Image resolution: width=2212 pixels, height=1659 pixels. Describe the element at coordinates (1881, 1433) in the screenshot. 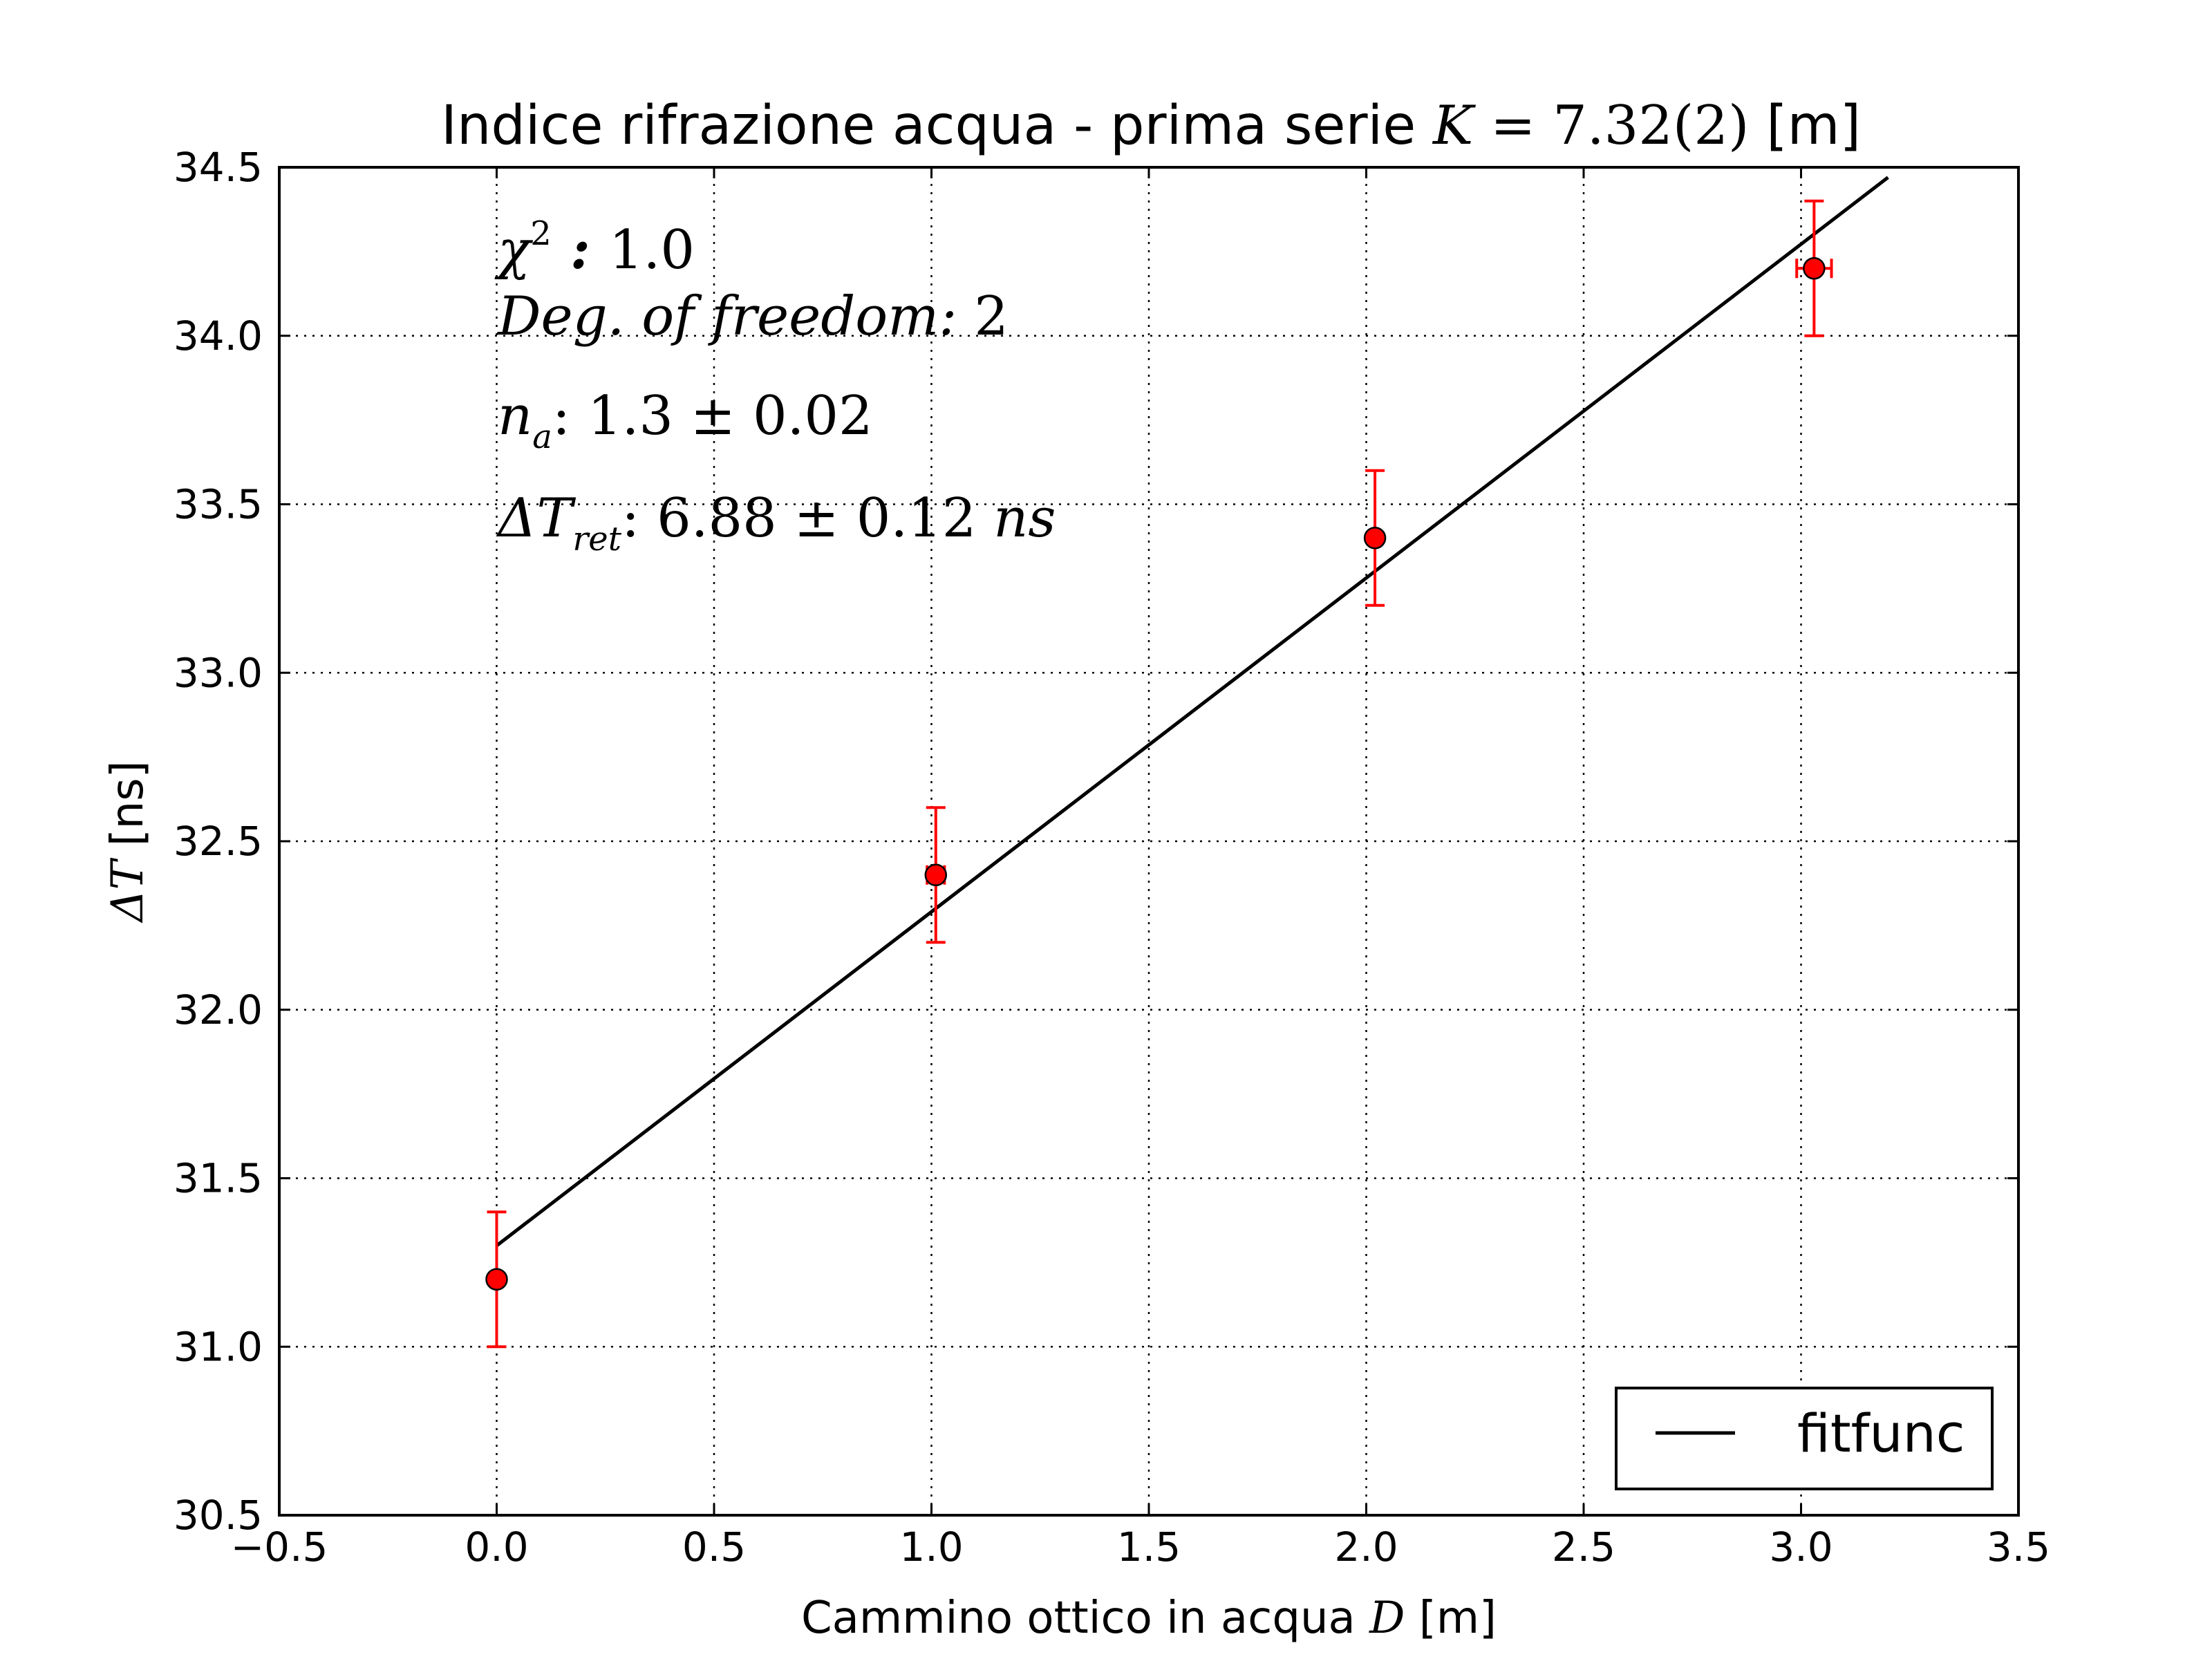

I see `legend-label: fitfunc` at that location.